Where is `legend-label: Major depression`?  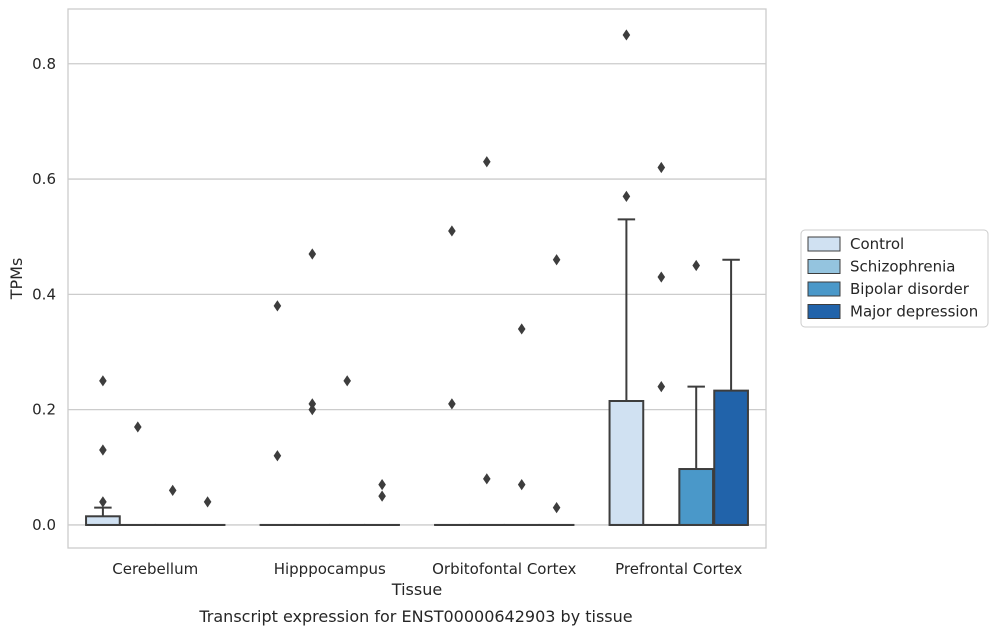 legend-label: Major depression is located at coordinates (914, 312).